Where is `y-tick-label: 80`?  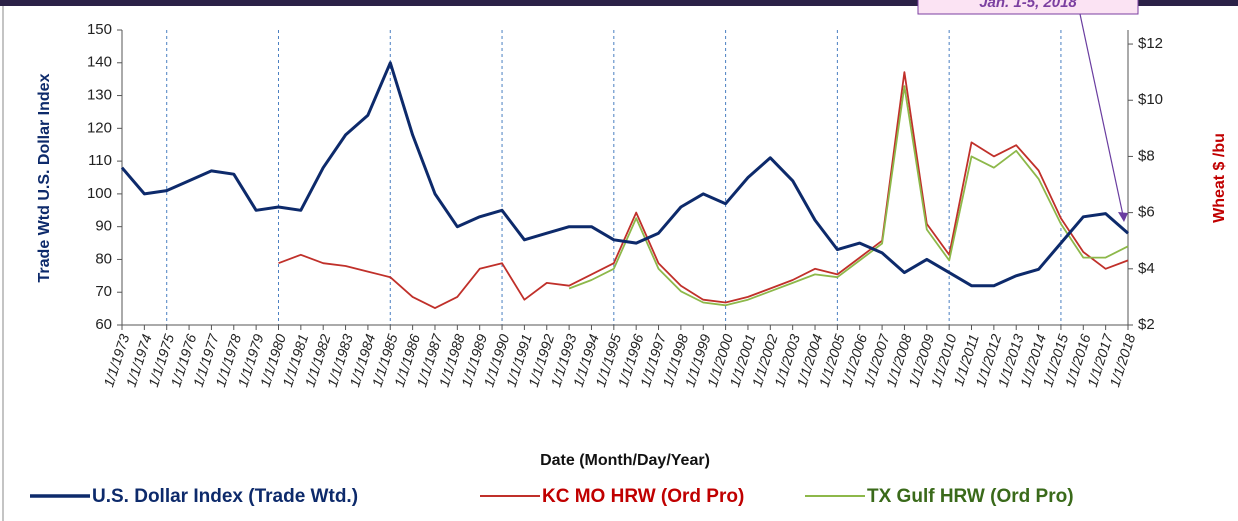 y-tick-label: 80 is located at coordinates (103, 258).